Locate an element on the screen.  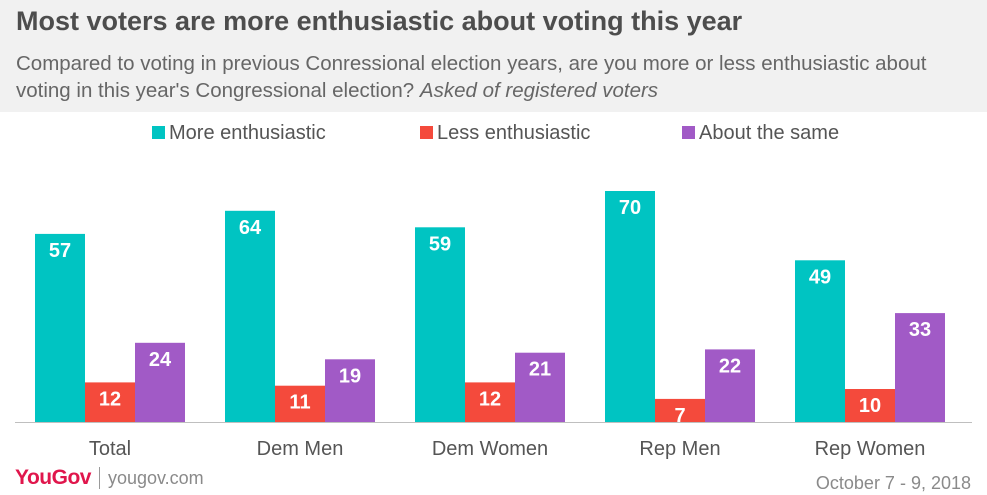
data-label: 11 is located at coordinates (299, 403).